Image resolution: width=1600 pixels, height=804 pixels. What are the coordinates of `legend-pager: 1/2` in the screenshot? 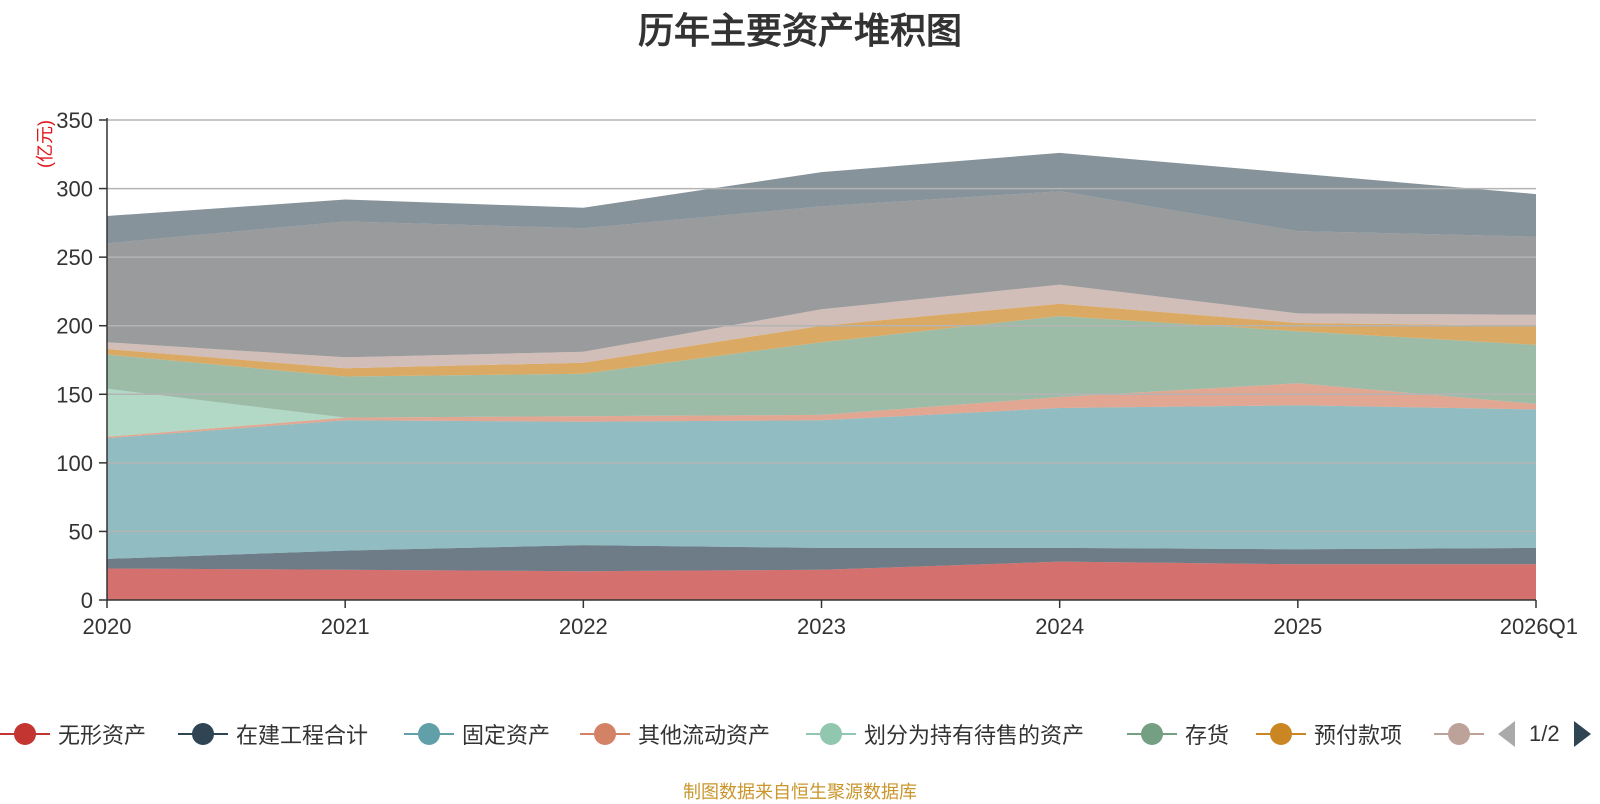 It's located at (1544, 734).